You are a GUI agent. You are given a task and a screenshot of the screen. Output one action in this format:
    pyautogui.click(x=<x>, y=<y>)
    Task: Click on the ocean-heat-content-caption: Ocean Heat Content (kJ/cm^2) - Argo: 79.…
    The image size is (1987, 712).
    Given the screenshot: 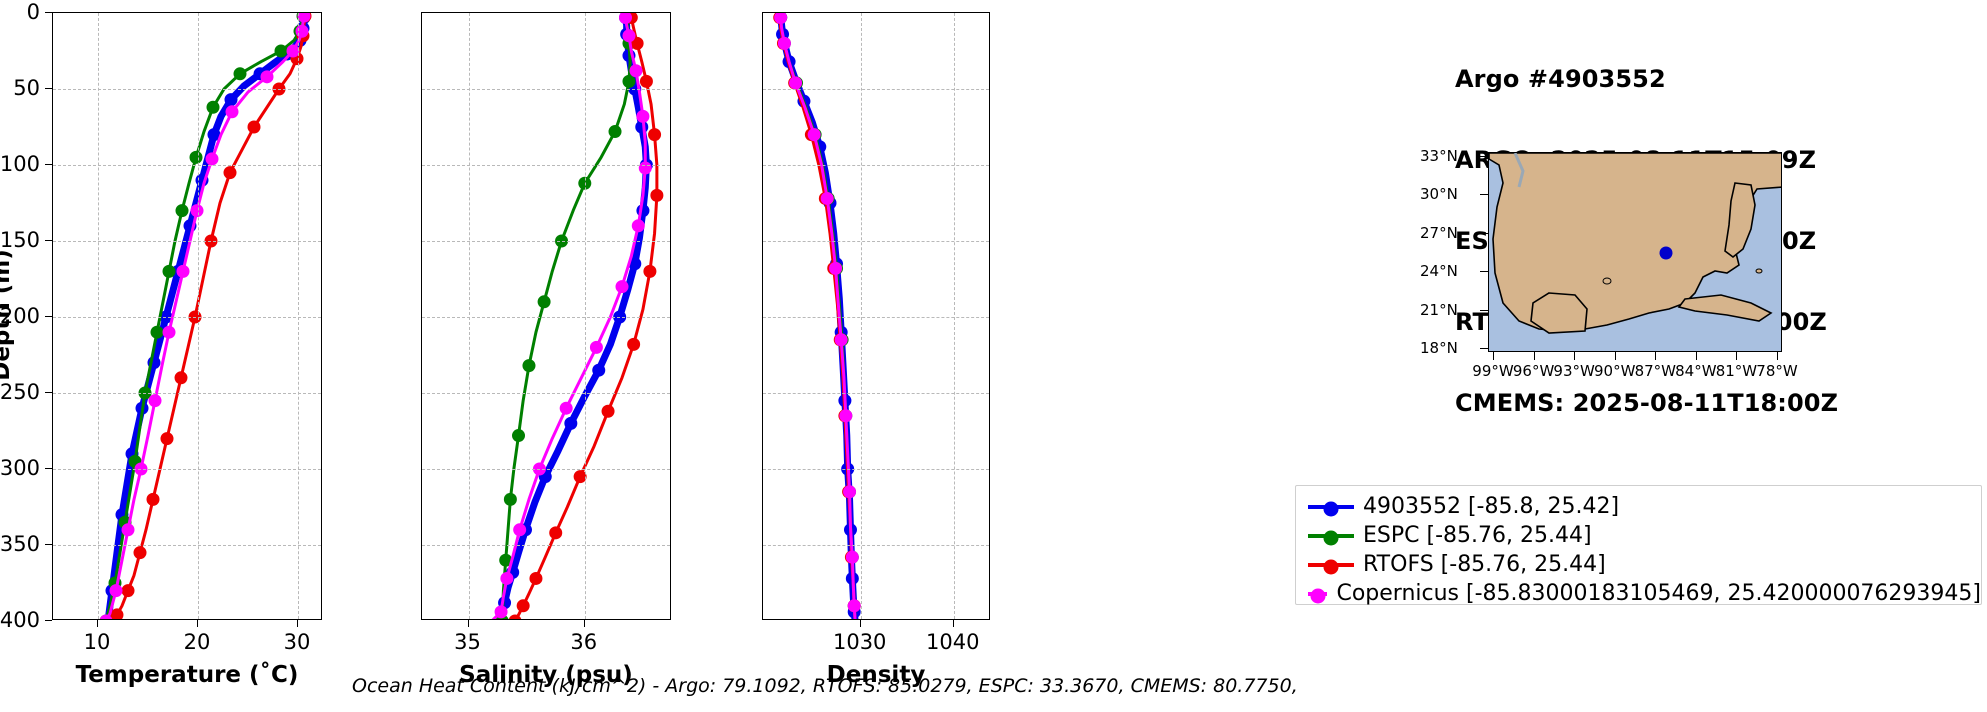 What is the action you would take?
    pyautogui.click(x=825, y=686)
    